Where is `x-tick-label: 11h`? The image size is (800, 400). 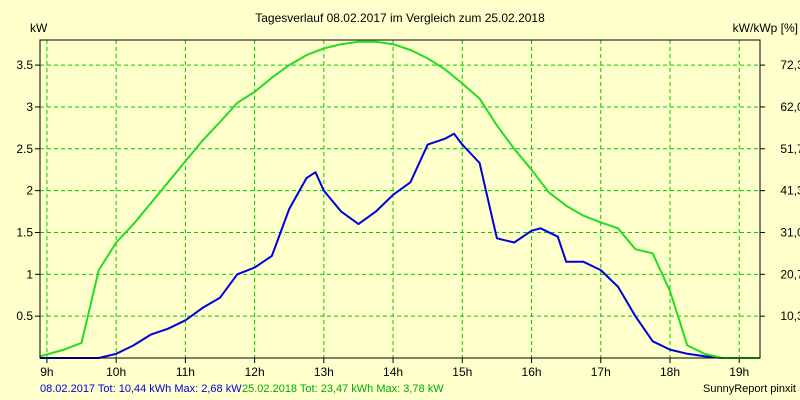 x-tick-label: 11h is located at coordinates (185, 372).